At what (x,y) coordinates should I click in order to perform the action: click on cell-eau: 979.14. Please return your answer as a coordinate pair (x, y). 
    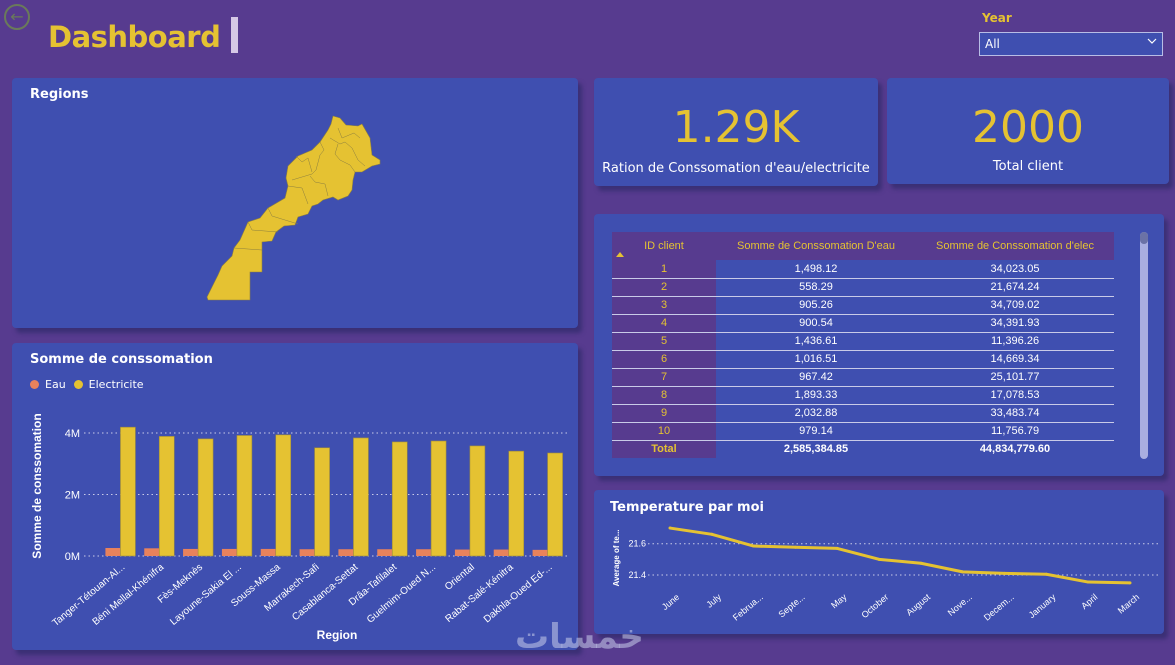
    Looking at the image, I should click on (816, 431).